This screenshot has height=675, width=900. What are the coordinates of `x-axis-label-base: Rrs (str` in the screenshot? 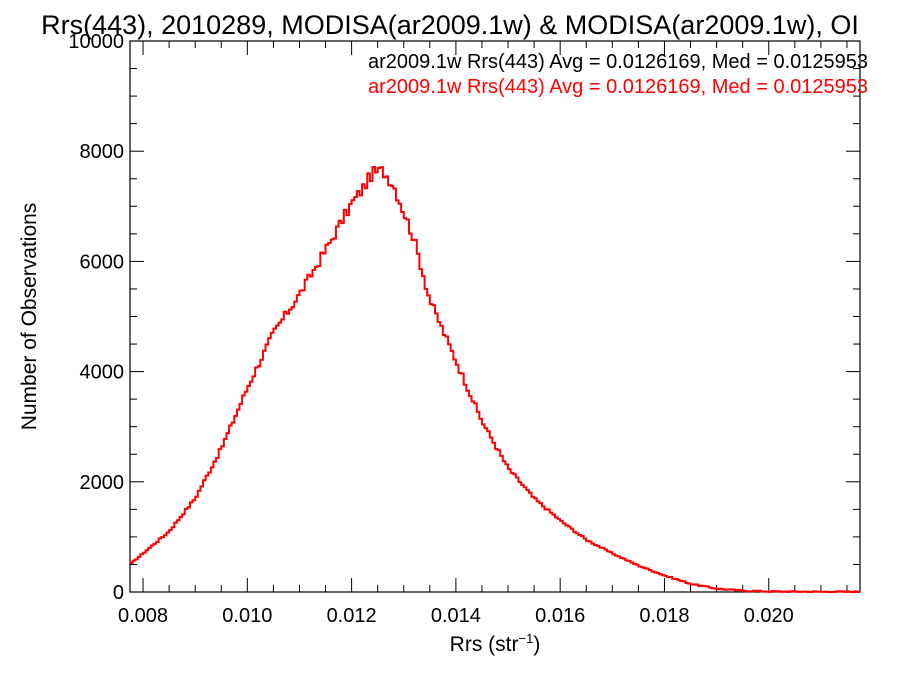 It's located at (484, 644).